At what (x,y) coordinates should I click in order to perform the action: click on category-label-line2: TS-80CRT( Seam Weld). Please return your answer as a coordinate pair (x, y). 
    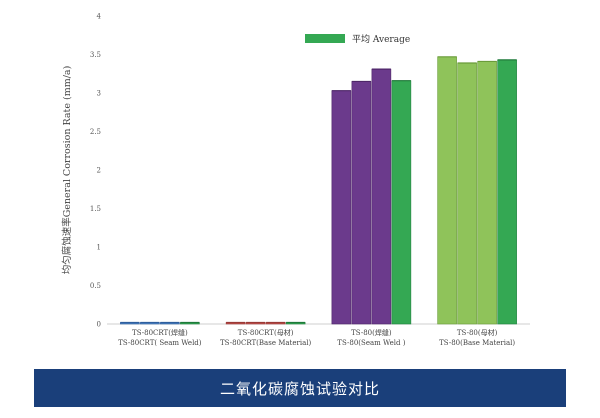
    Looking at the image, I should click on (160, 343).